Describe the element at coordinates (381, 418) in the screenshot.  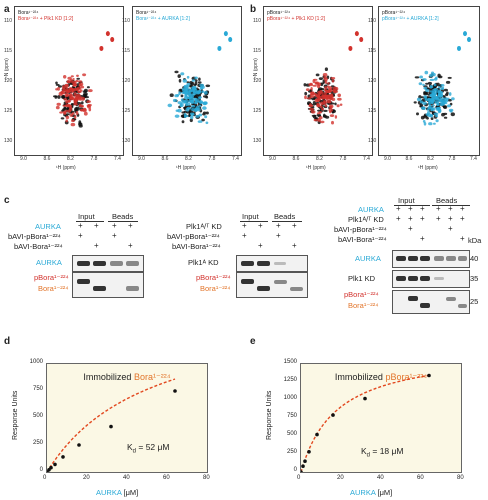
I see `spr-chart-e: Immobilized pBora¹⁻²²⁴ Kd = 18 μM` at that location.